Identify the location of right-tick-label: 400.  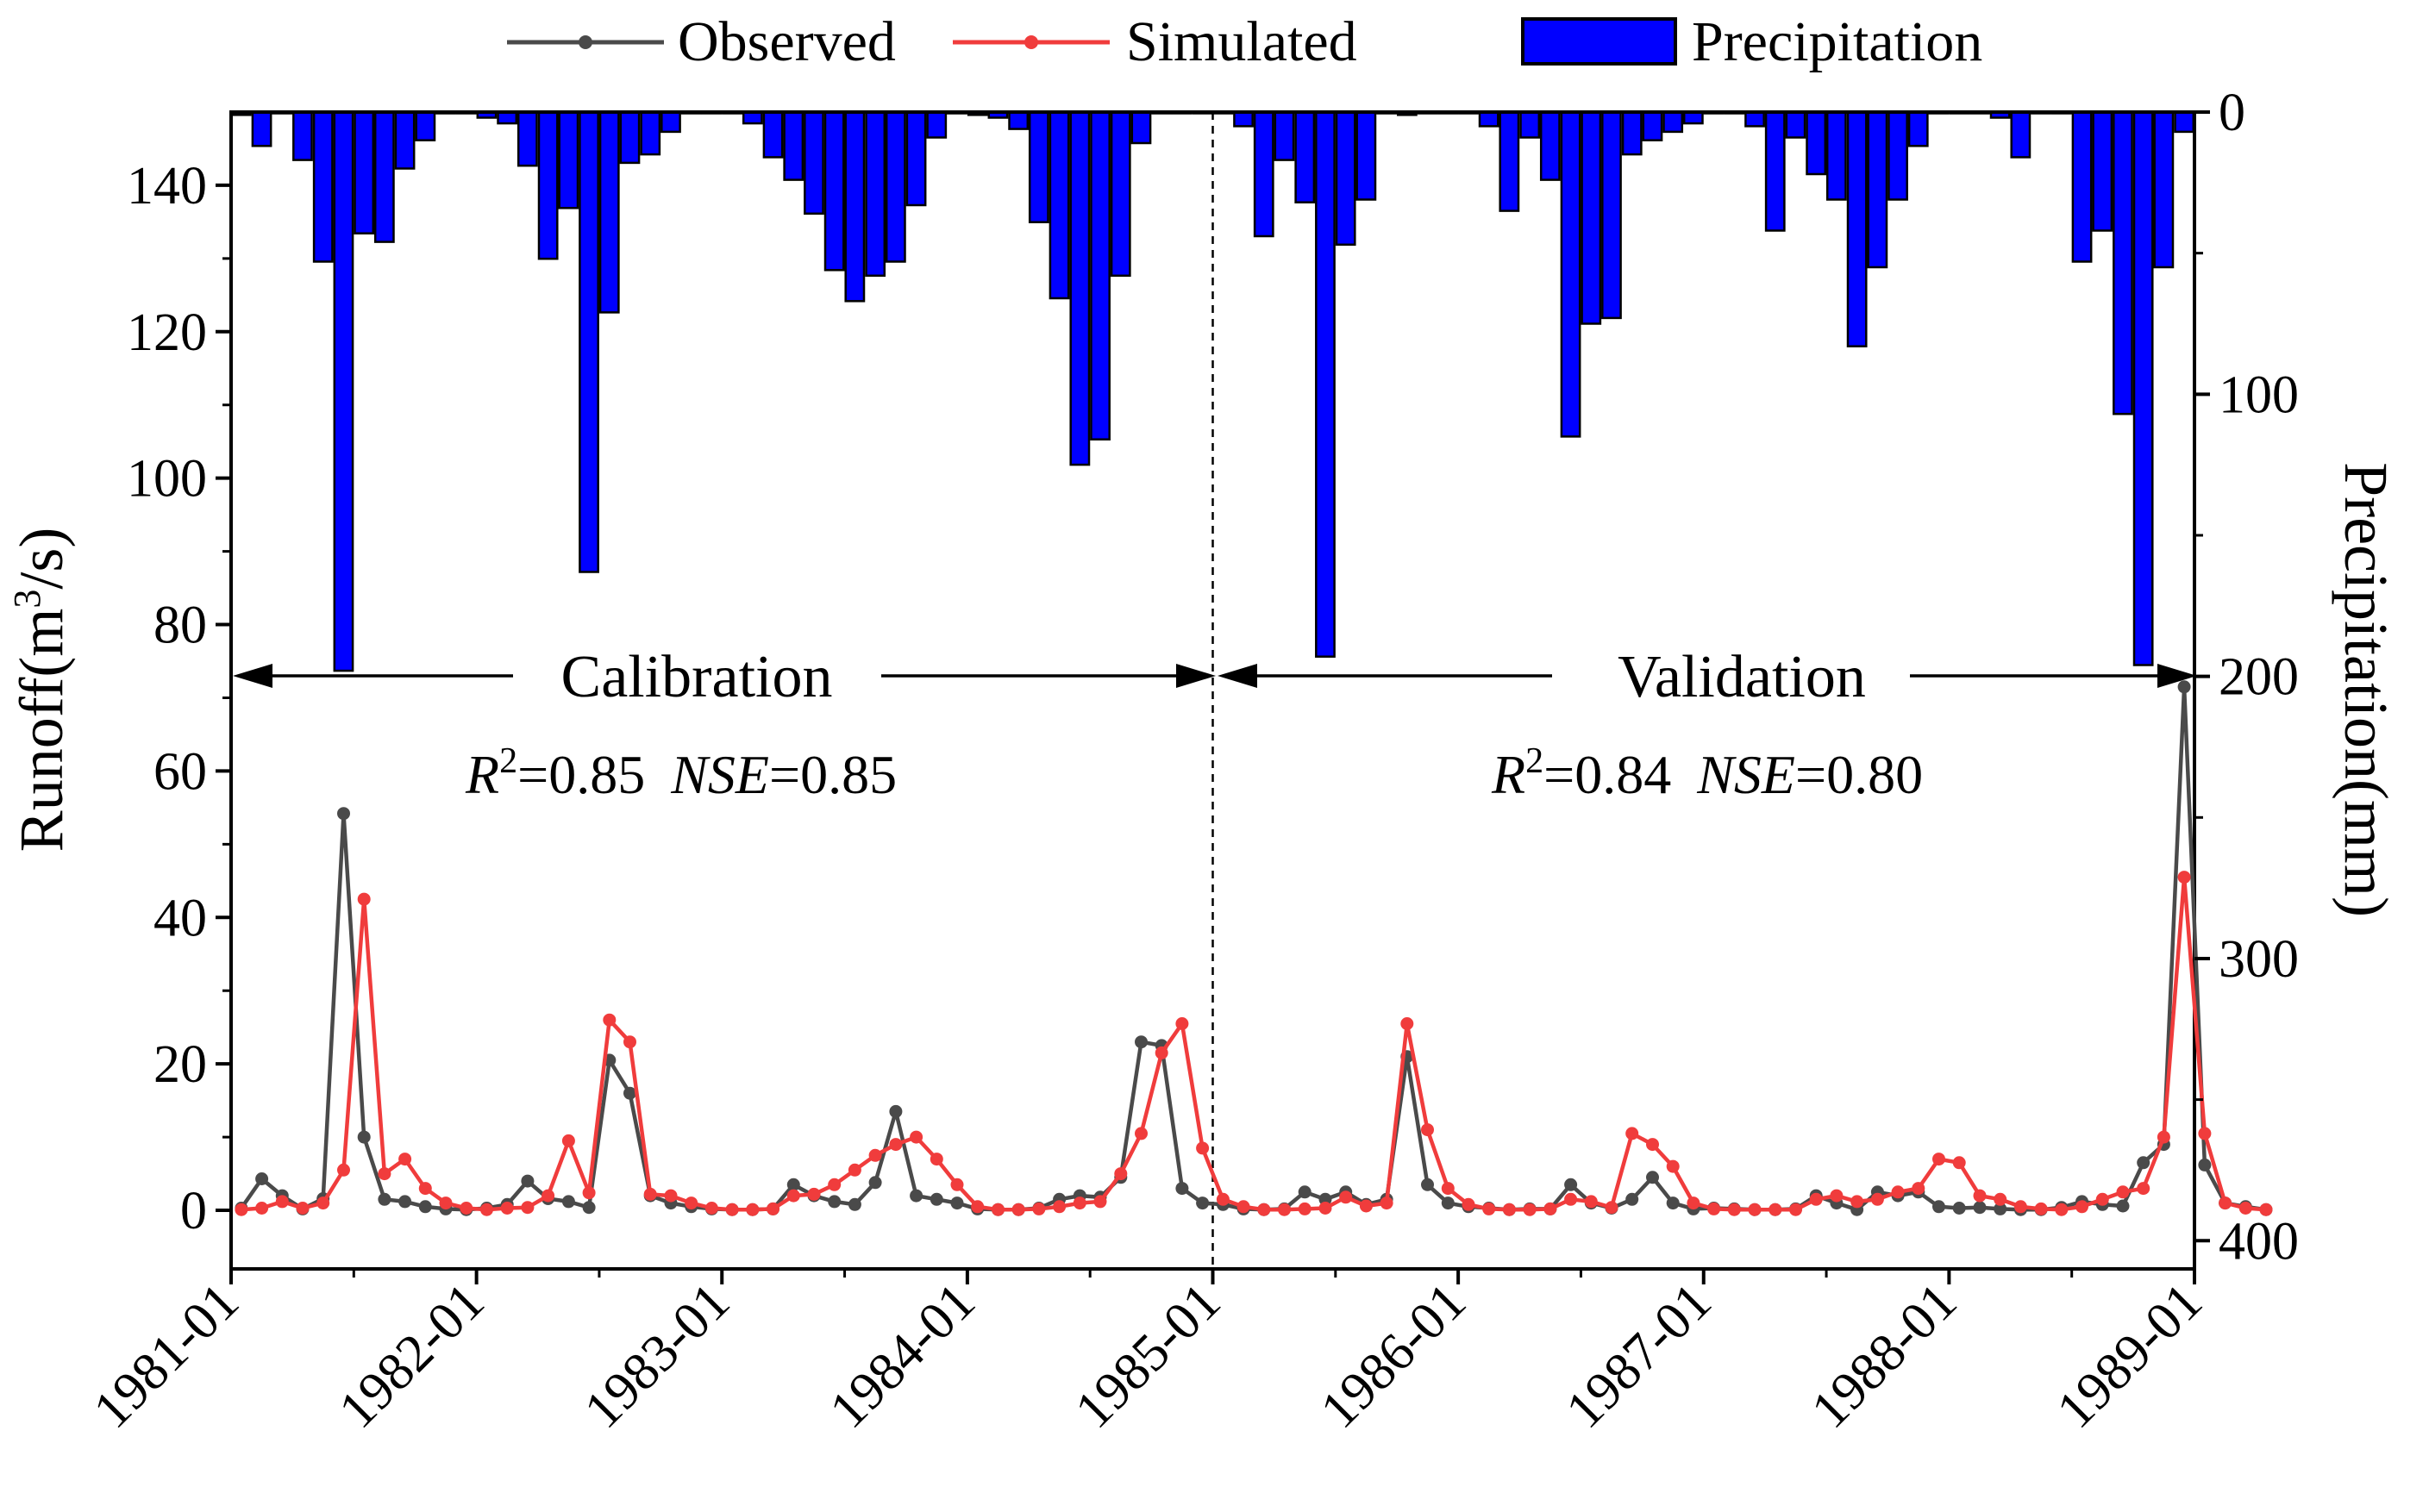
(2259, 1241).